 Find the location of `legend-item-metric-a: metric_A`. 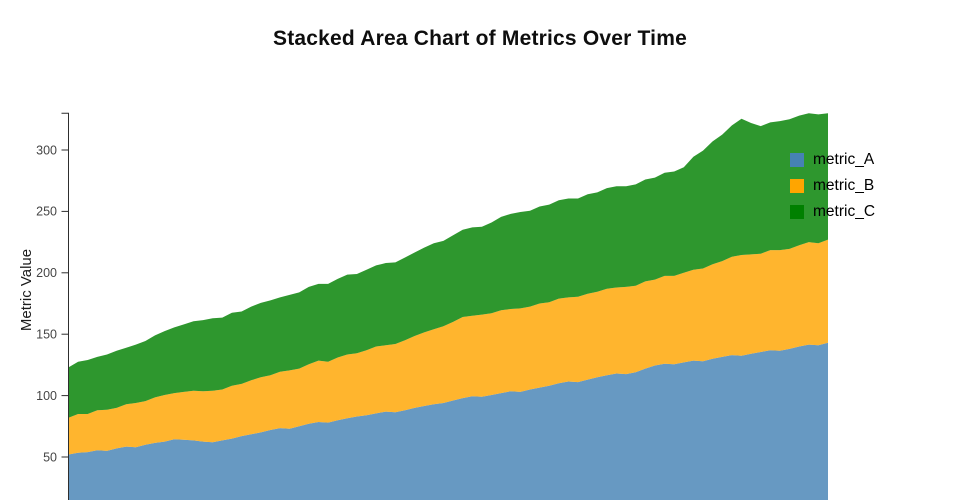

legend-item-metric-a: metric_A is located at coordinates (832, 160).